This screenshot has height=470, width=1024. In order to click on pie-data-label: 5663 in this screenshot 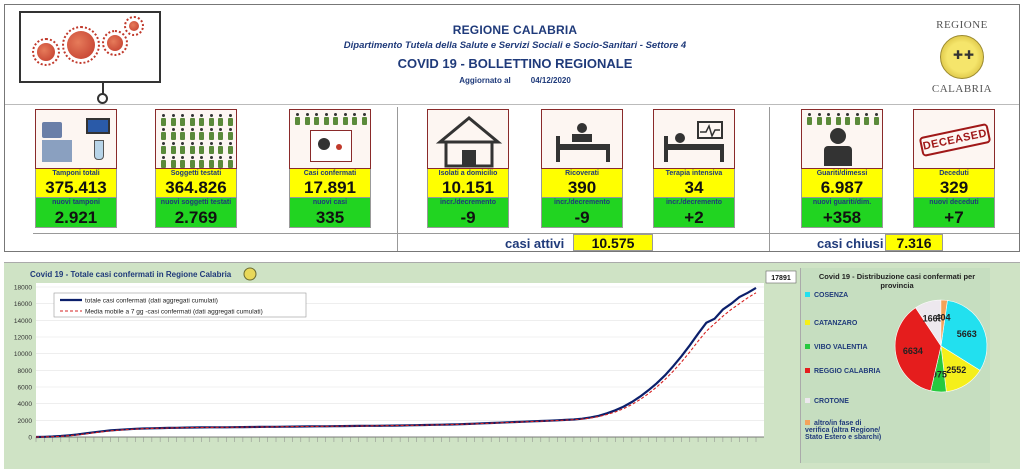, I will do `click(967, 334)`.